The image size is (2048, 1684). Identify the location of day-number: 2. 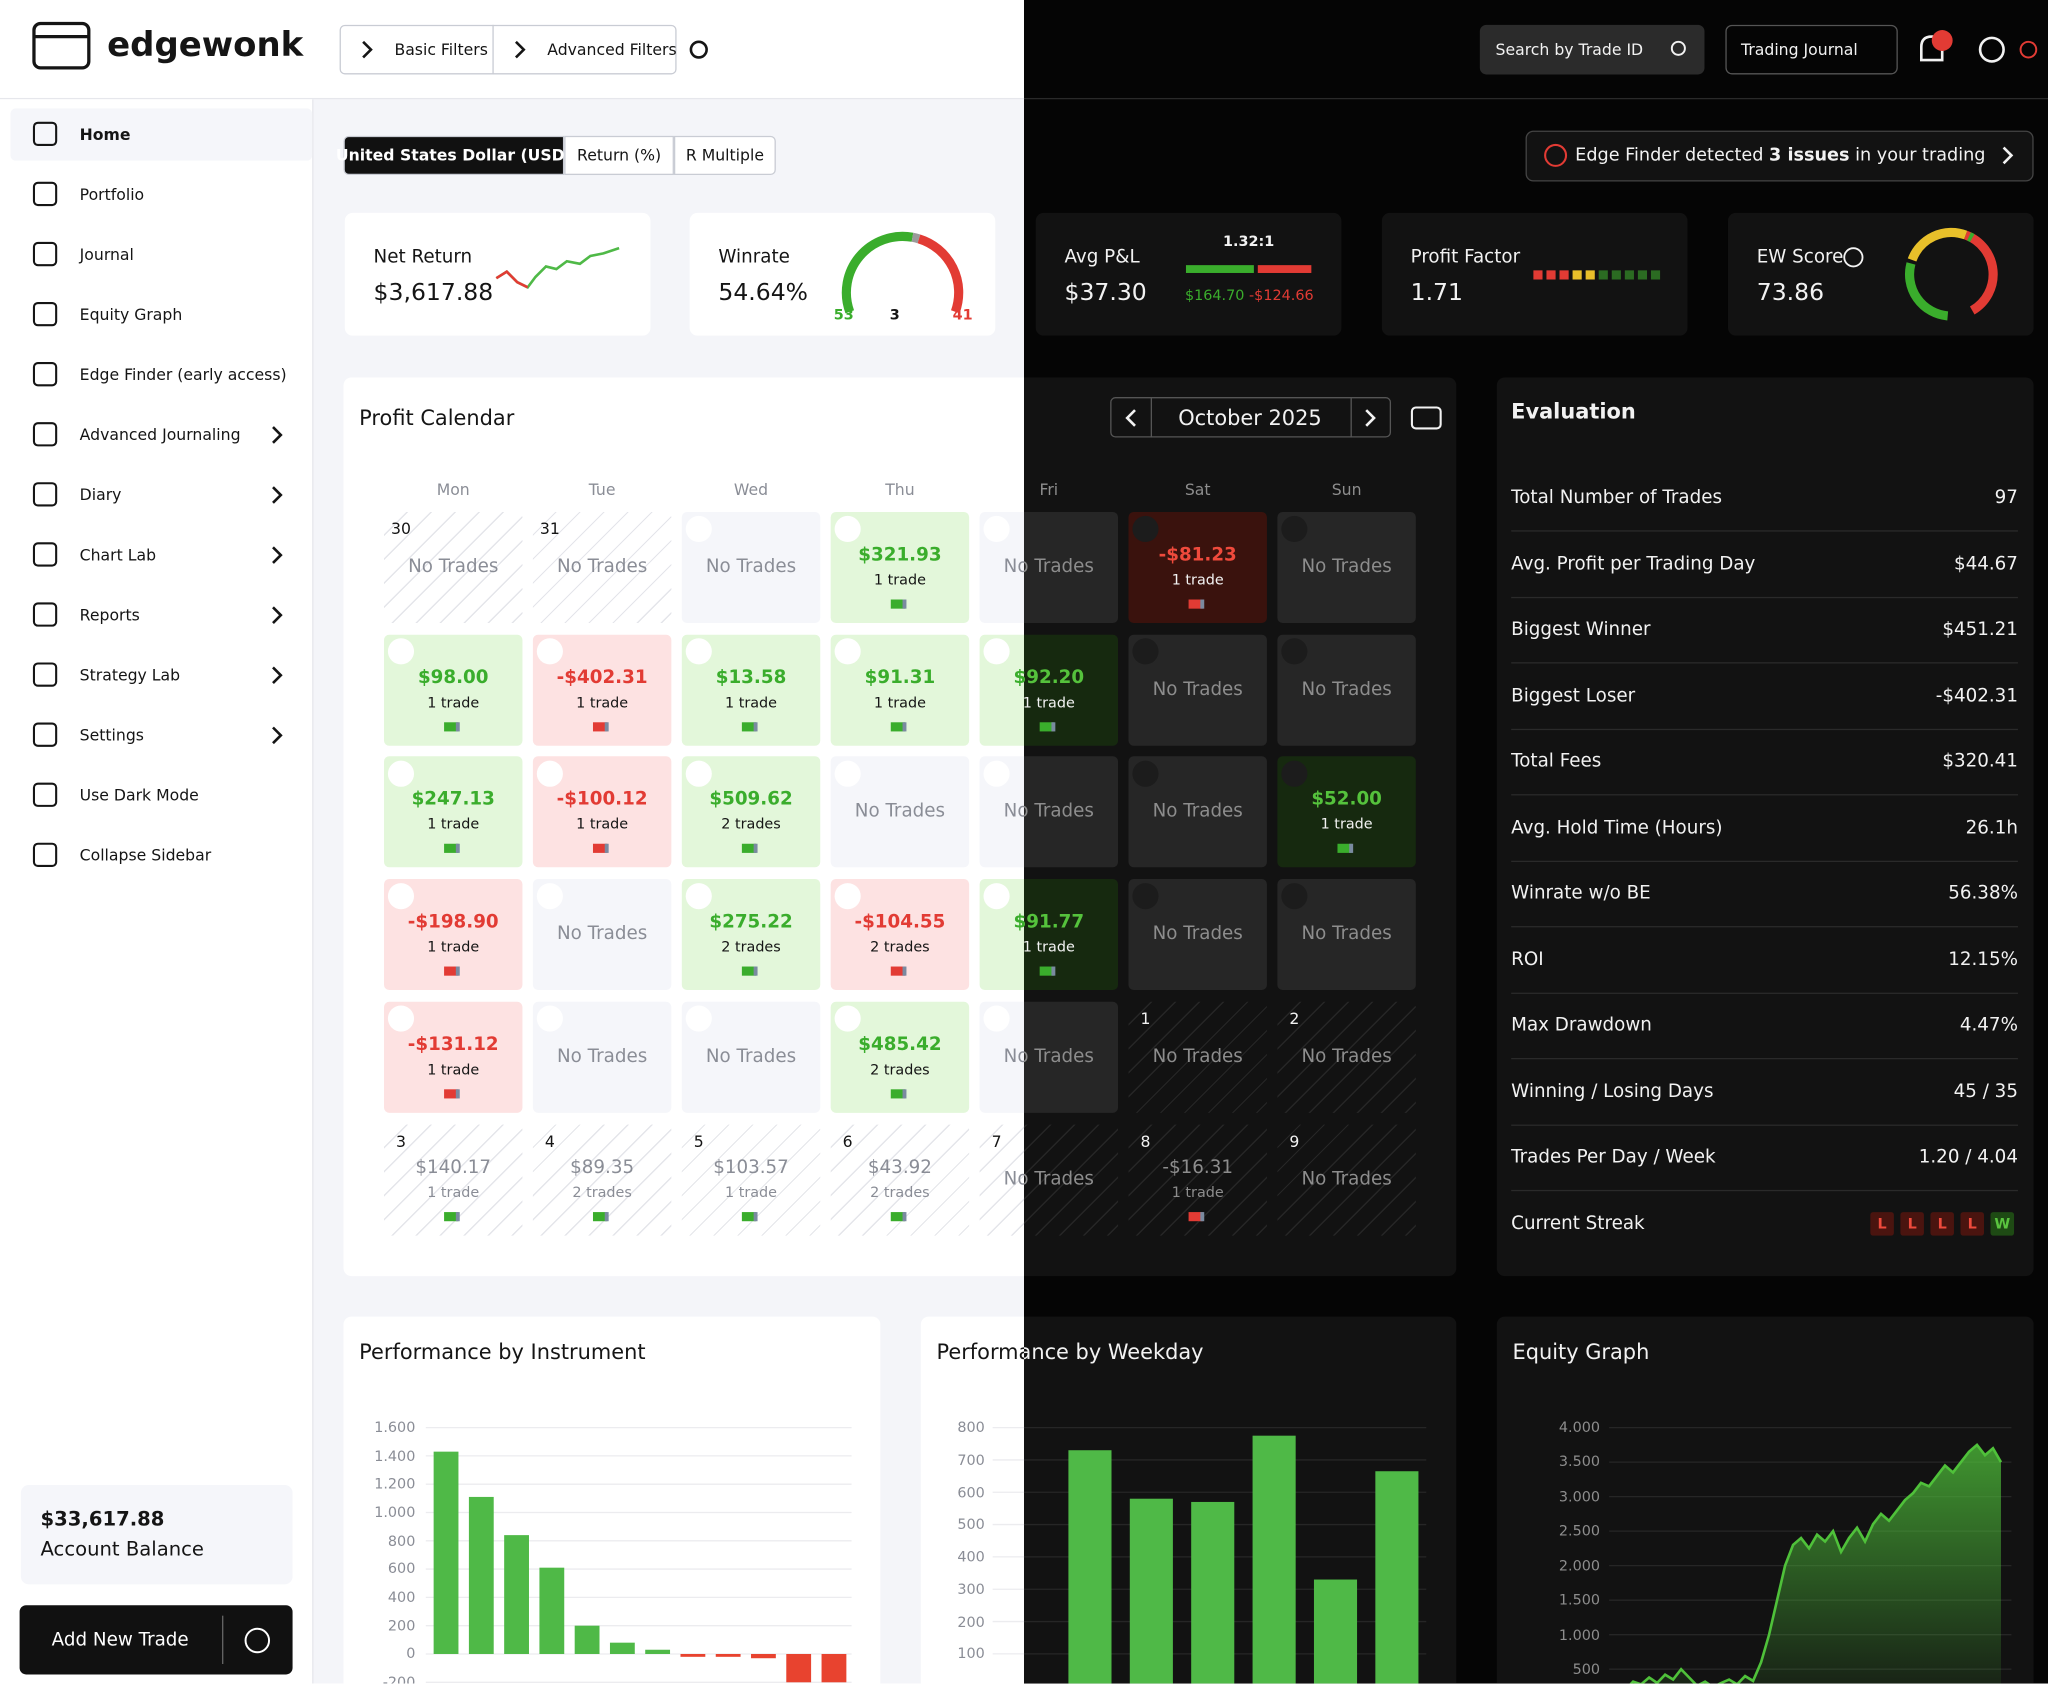
(1294, 1018).